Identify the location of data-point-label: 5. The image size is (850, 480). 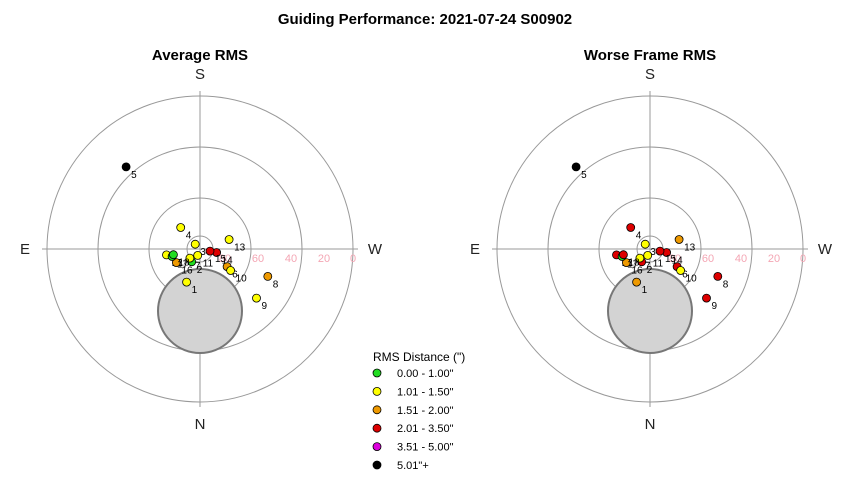
(584, 175).